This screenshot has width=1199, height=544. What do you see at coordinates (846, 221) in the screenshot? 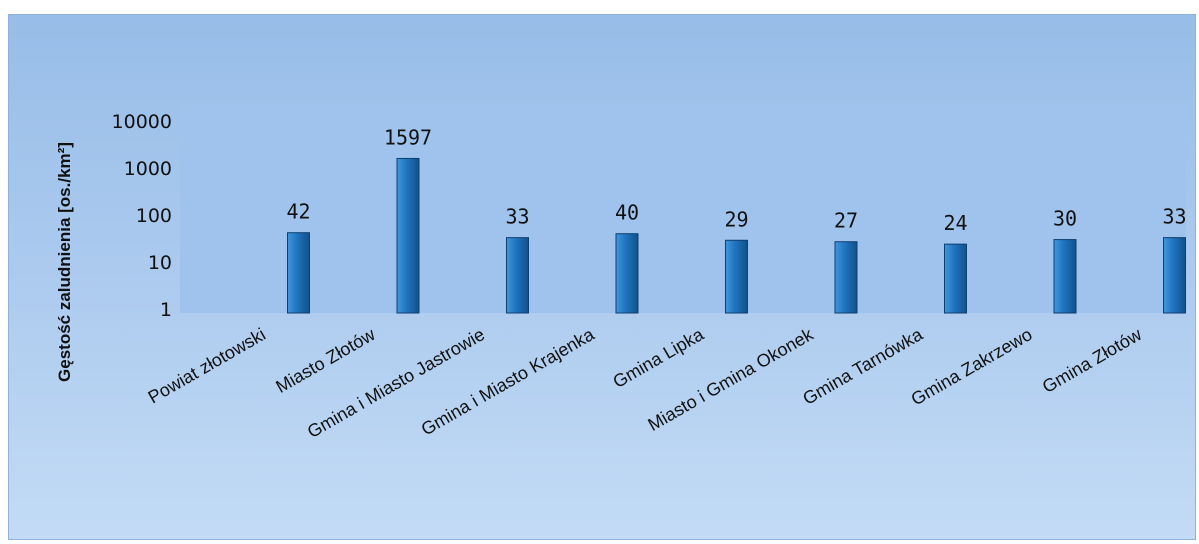
I see `data-label: 27` at bounding box center [846, 221].